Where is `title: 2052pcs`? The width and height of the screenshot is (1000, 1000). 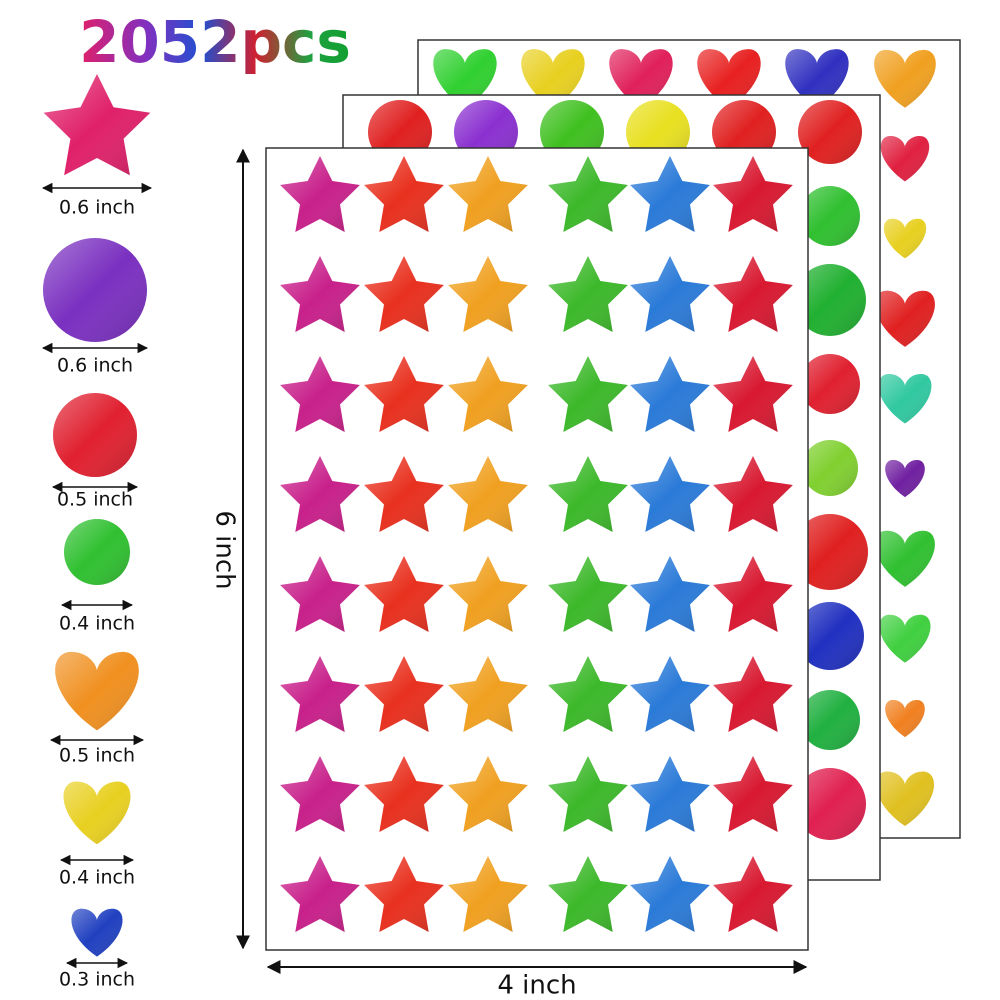
title: 2052pcs is located at coordinates (215, 42).